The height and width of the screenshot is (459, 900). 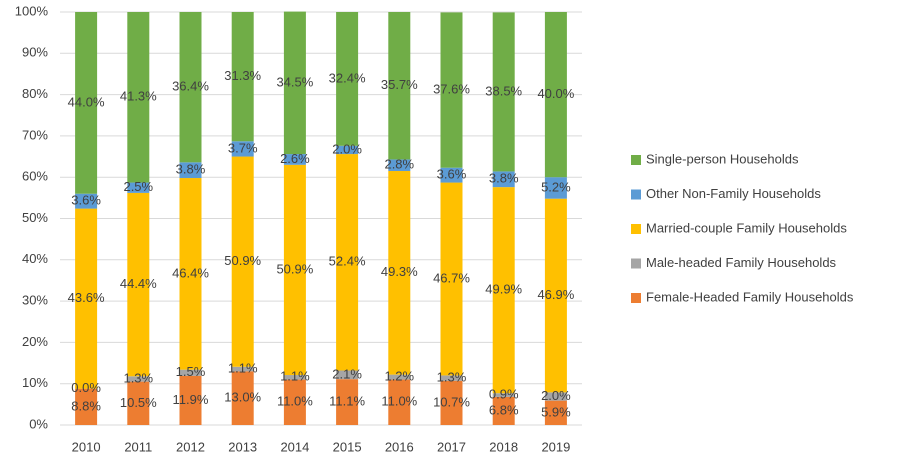 I want to click on data-label: 0.0%, so click(x=86, y=387).